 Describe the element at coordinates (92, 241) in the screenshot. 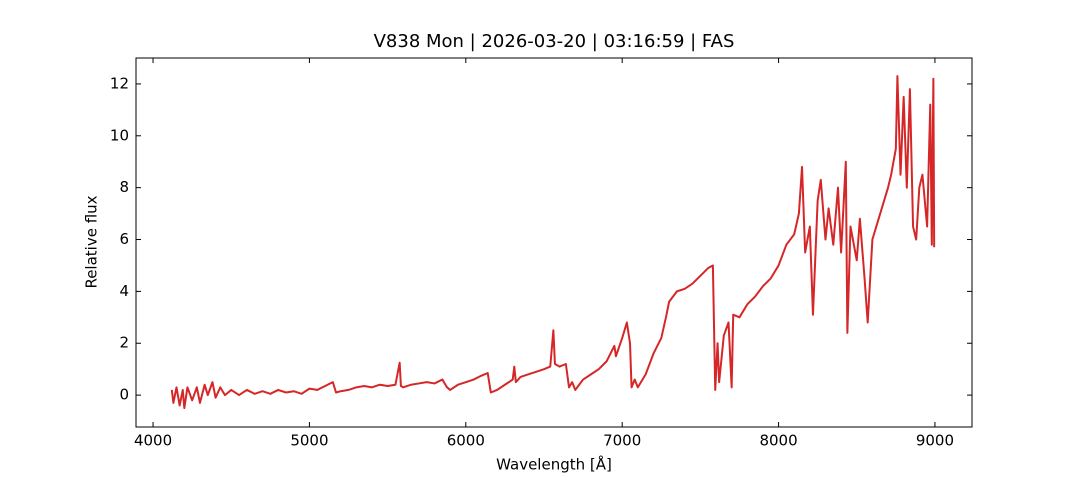

I see `y-axis-label: Relative flux` at that location.